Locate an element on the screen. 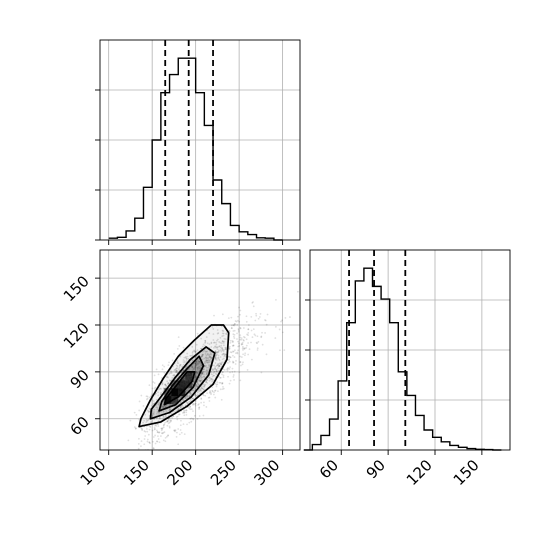 This screenshot has height=550, width=550. hist-y-xtick-label: 60 is located at coordinates (329, 469).